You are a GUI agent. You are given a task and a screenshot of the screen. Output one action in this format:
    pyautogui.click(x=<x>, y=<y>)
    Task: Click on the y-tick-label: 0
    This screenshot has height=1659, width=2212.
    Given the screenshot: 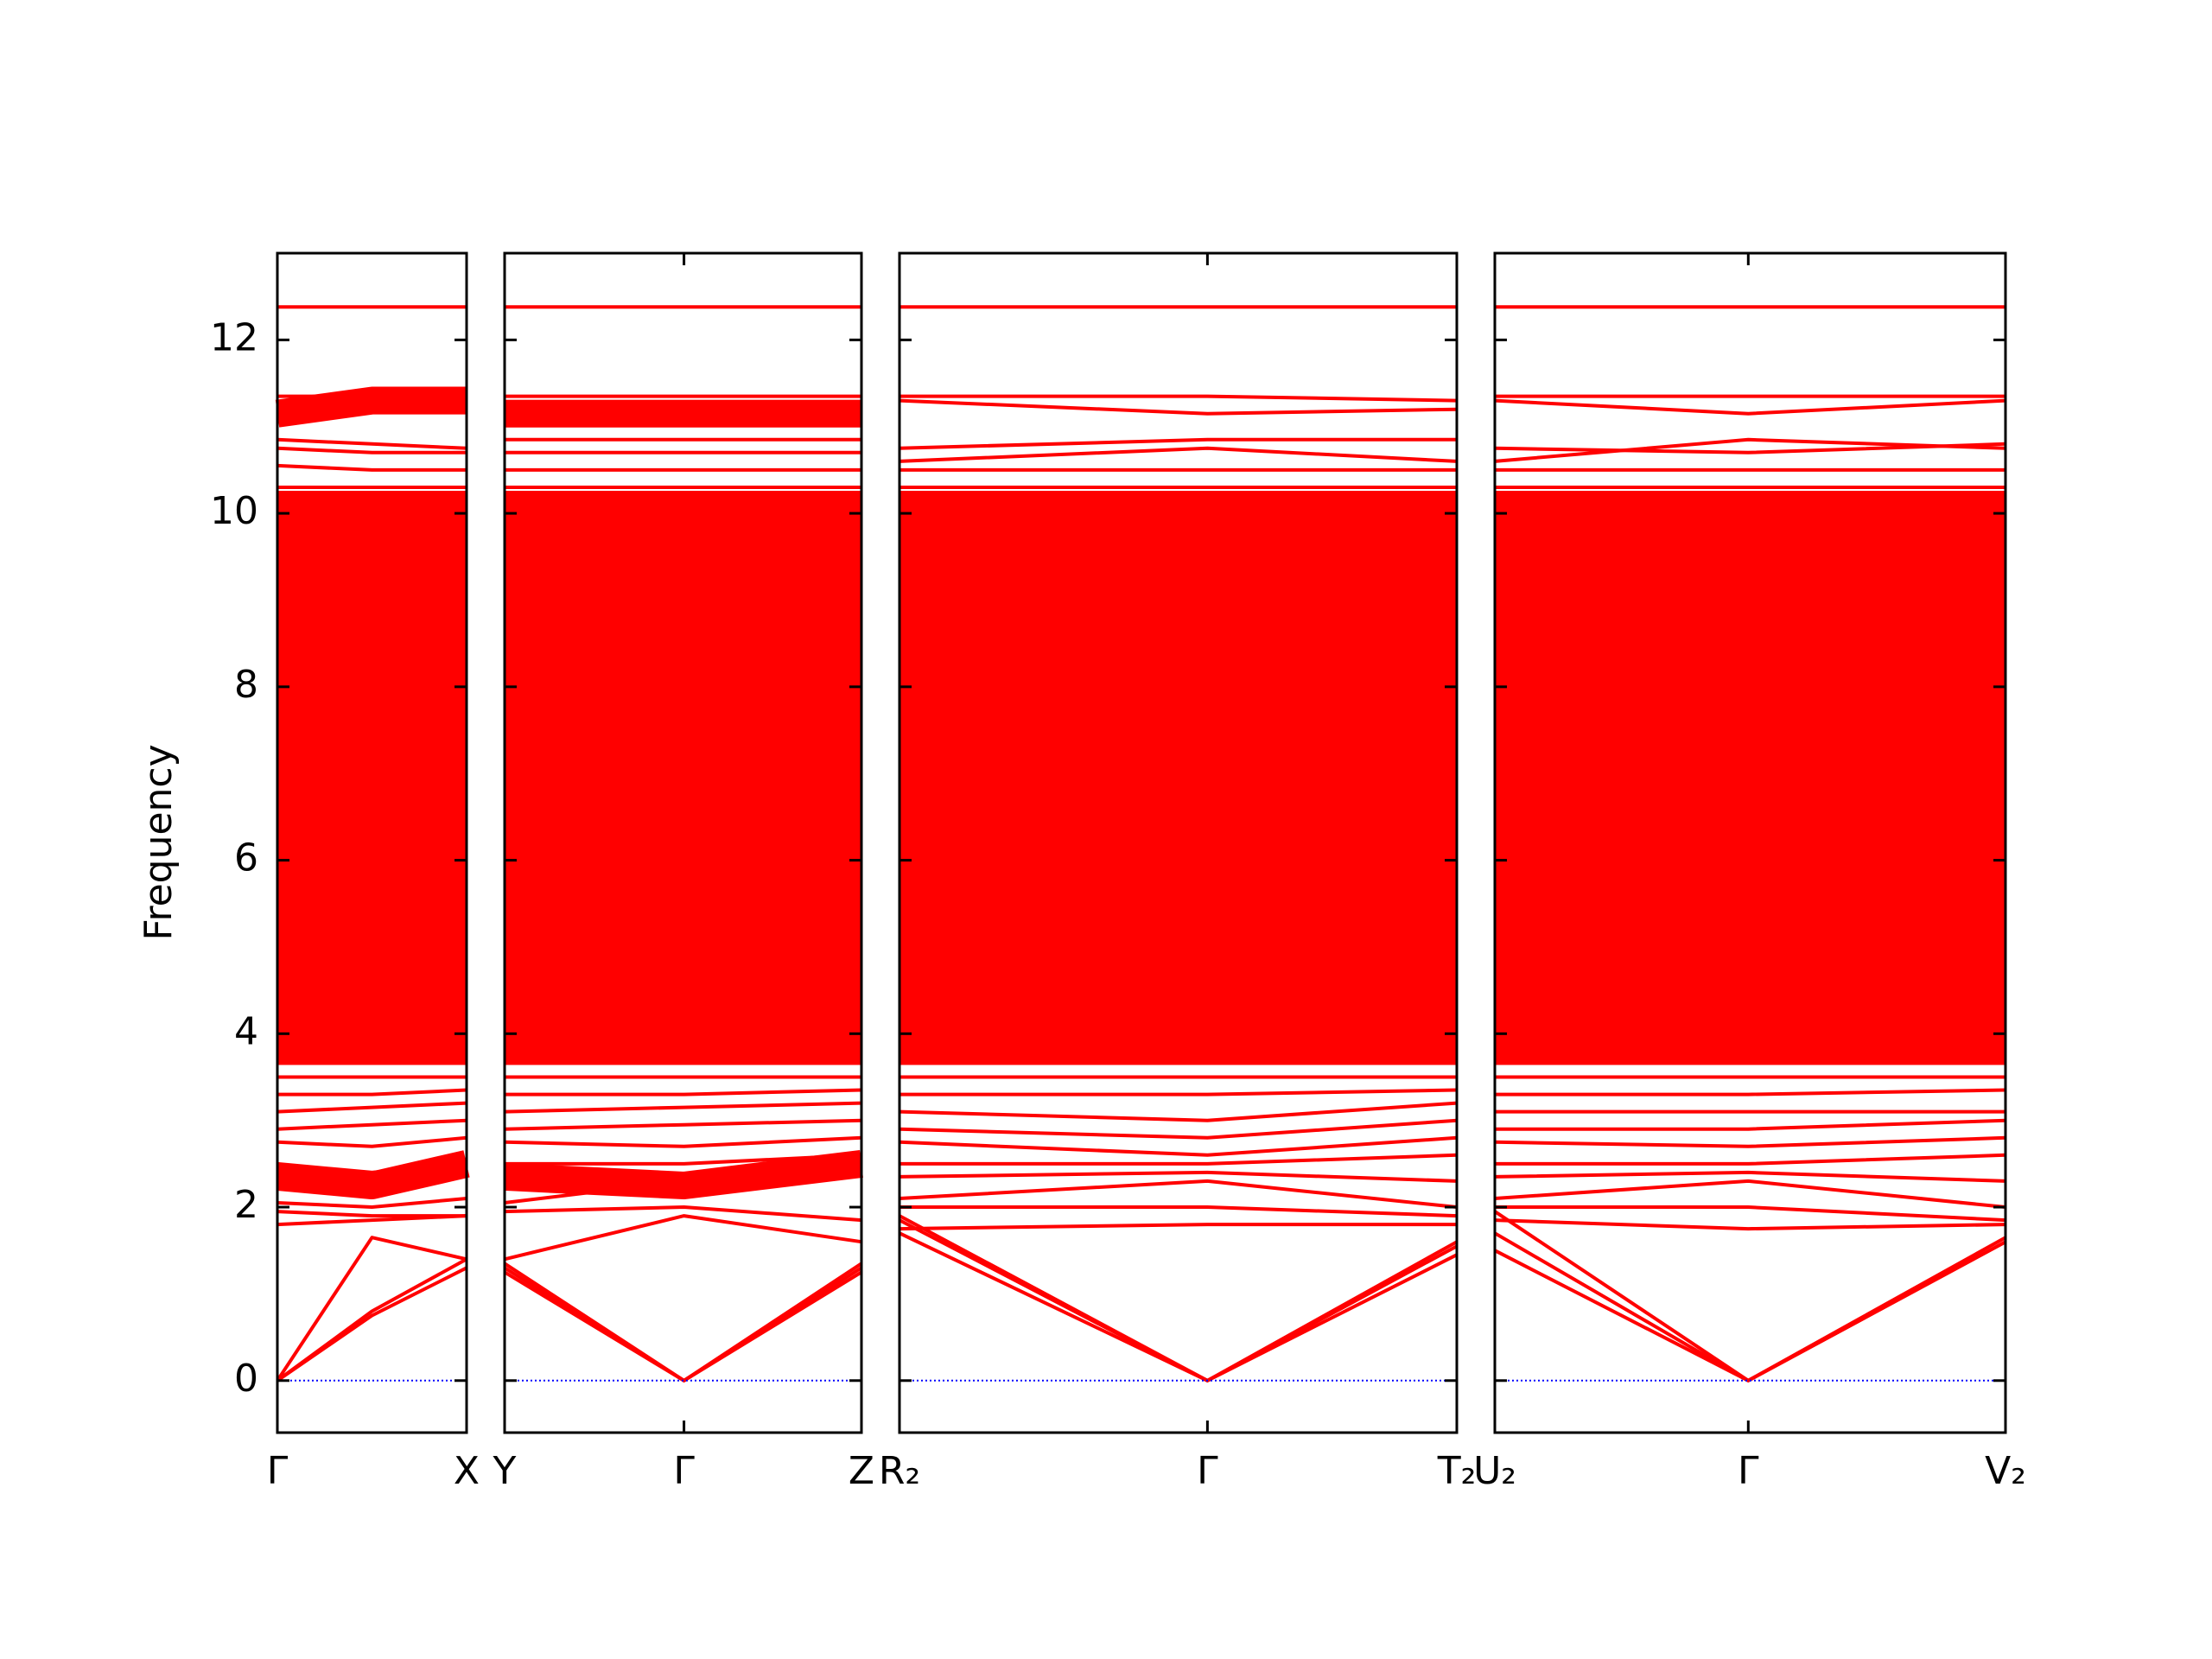 What is the action you would take?
    pyautogui.click(x=246, y=1379)
    